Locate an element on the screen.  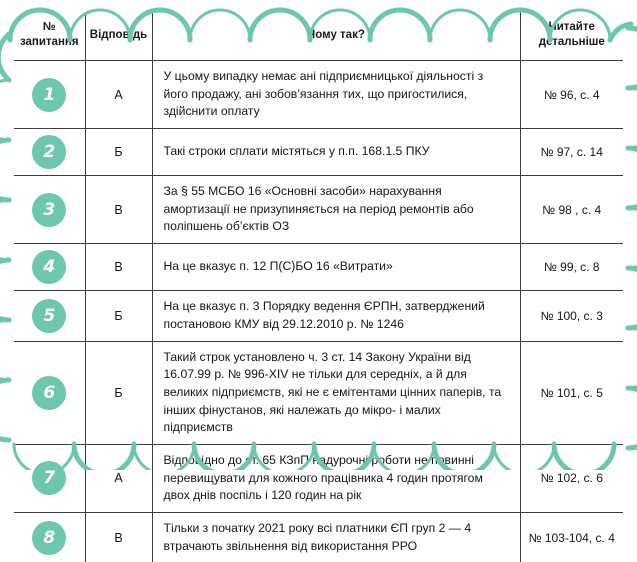
reference-cell: № 103-104, с. 4 is located at coordinates (571, 537).